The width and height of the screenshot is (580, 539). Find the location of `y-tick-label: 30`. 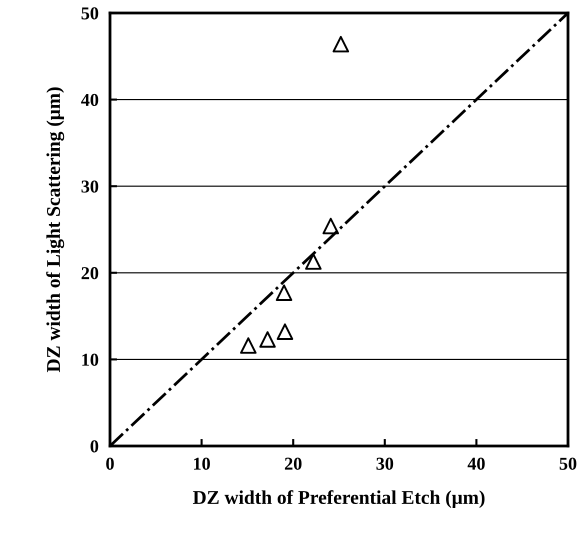

y-tick-label: 30 is located at coordinates (90, 186).